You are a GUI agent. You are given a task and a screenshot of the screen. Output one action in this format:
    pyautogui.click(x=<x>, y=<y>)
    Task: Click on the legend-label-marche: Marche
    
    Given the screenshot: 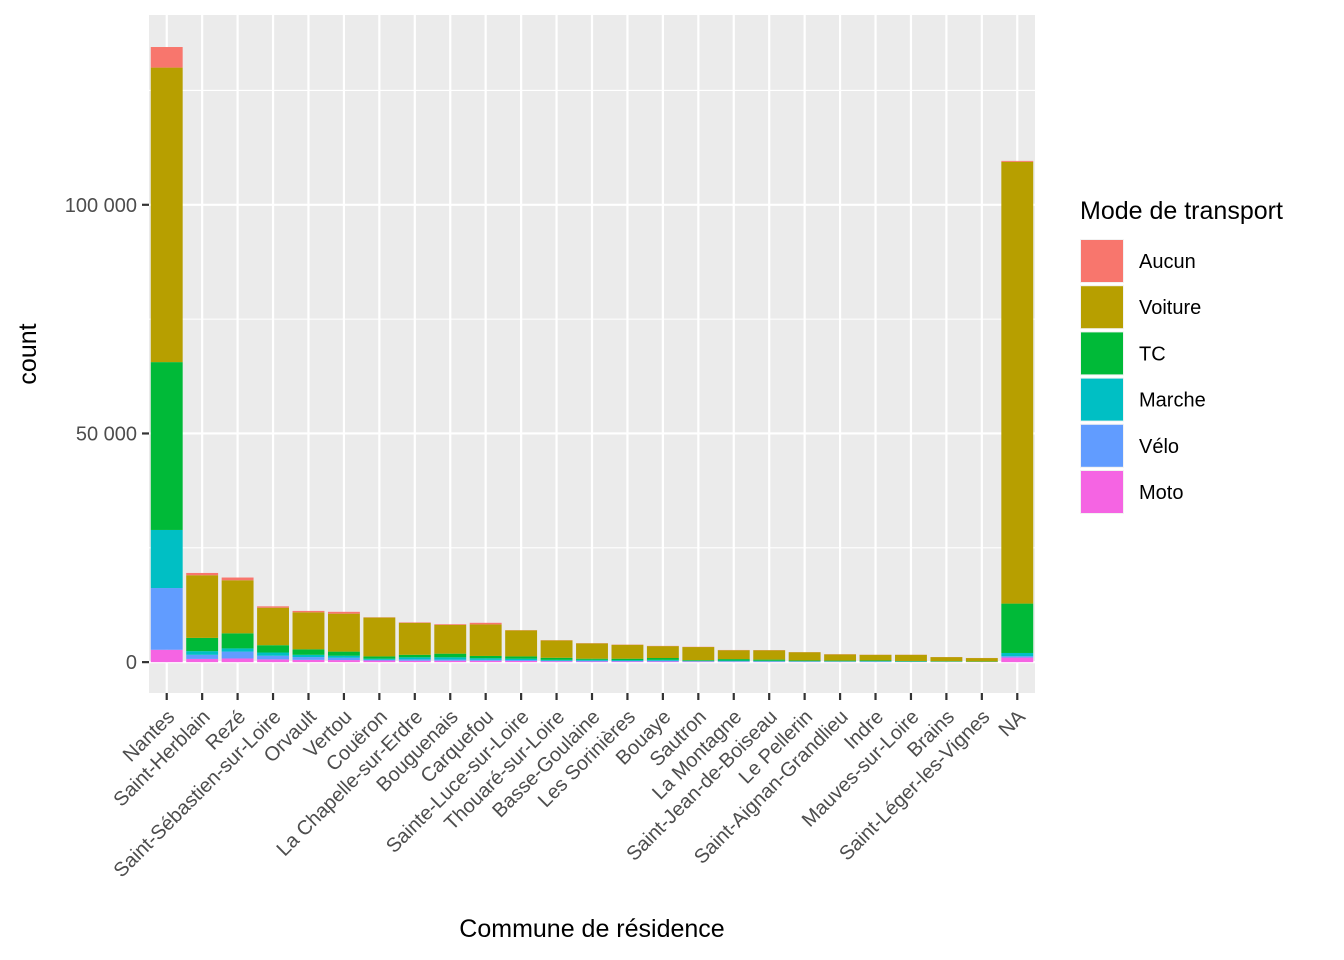 What is the action you would take?
    pyautogui.click(x=1172, y=401)
    